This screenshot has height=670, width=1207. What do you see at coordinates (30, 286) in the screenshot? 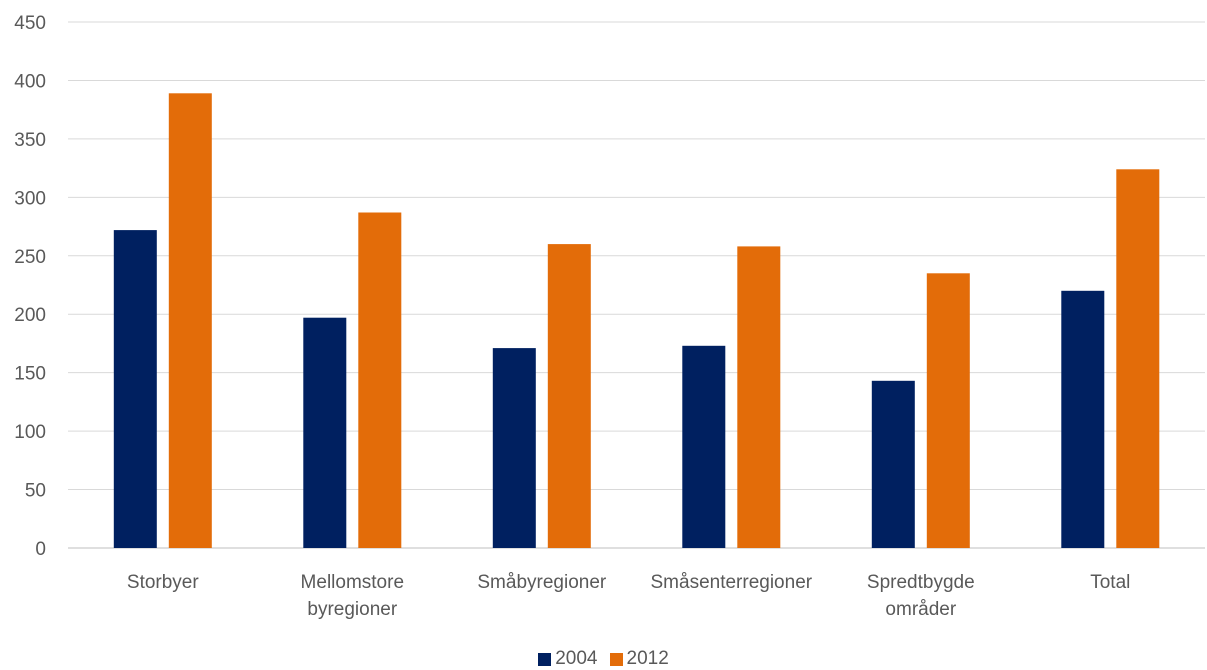
I see `y-axis-ticks: 0 50 100 150 200 250 300 350 400 450` at bounding box center [30, 286].